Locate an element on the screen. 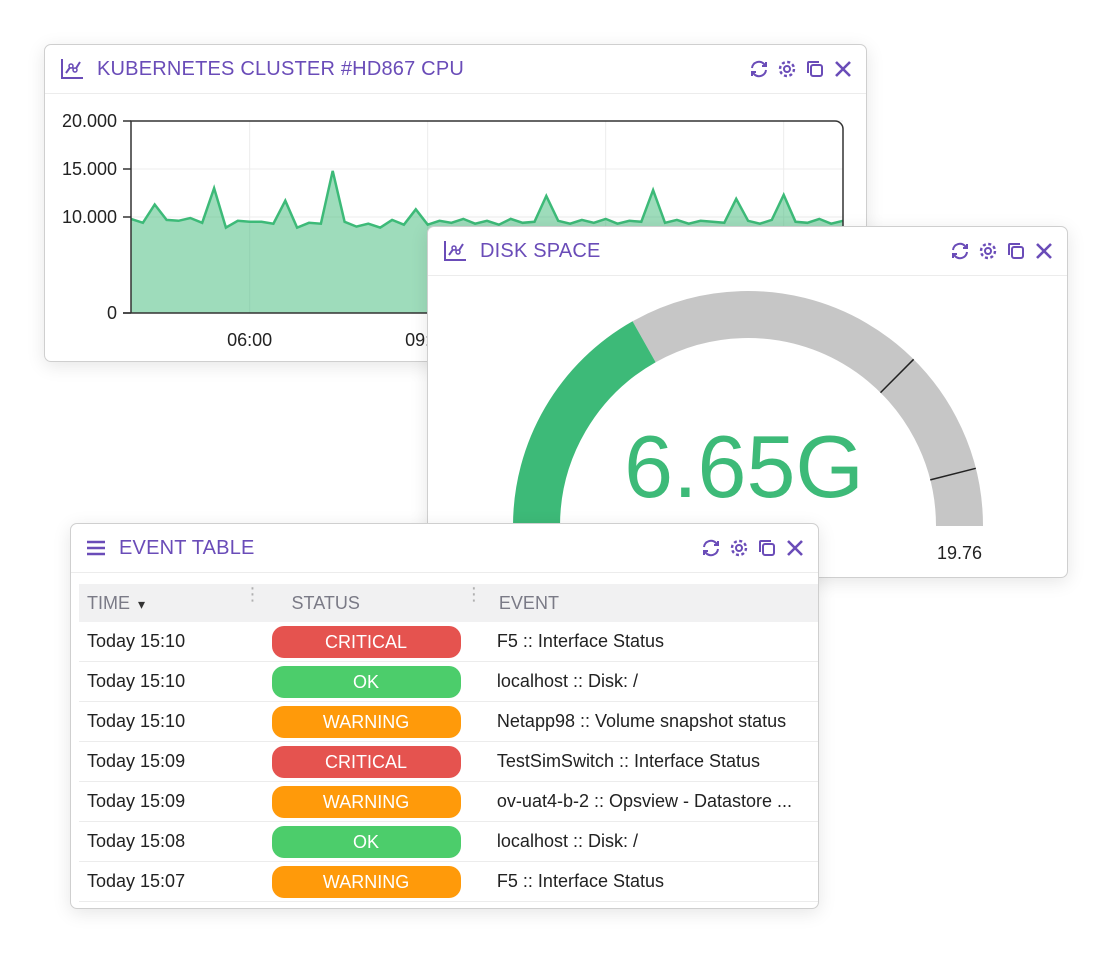 The width and height of the screenshot is (1116, 960). table-cell: Today 15:08 is located at coordinates (173, 841).